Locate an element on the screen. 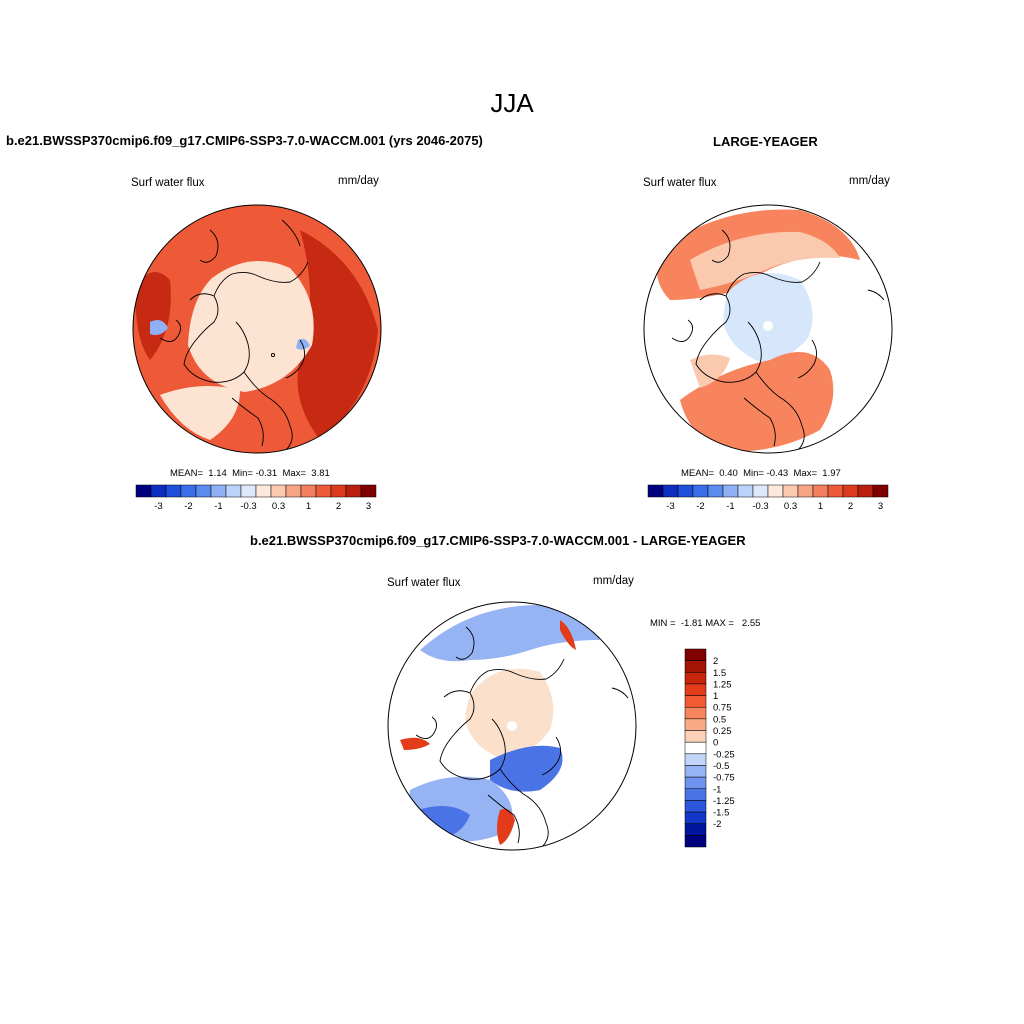 The width and height of the screenshot is (1024, 1024). minmax-diff: MIN = -1.81 MAX = 2.55 is located at coordinates (705, 623).